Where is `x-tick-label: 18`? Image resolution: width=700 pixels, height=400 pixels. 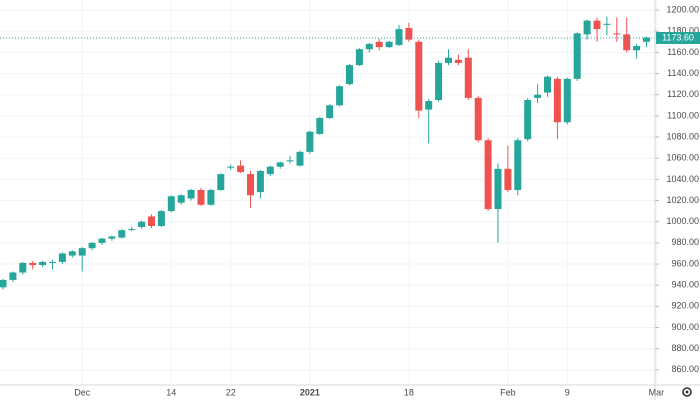
x-tick-label: 18 is located at coordinates (409, 392).